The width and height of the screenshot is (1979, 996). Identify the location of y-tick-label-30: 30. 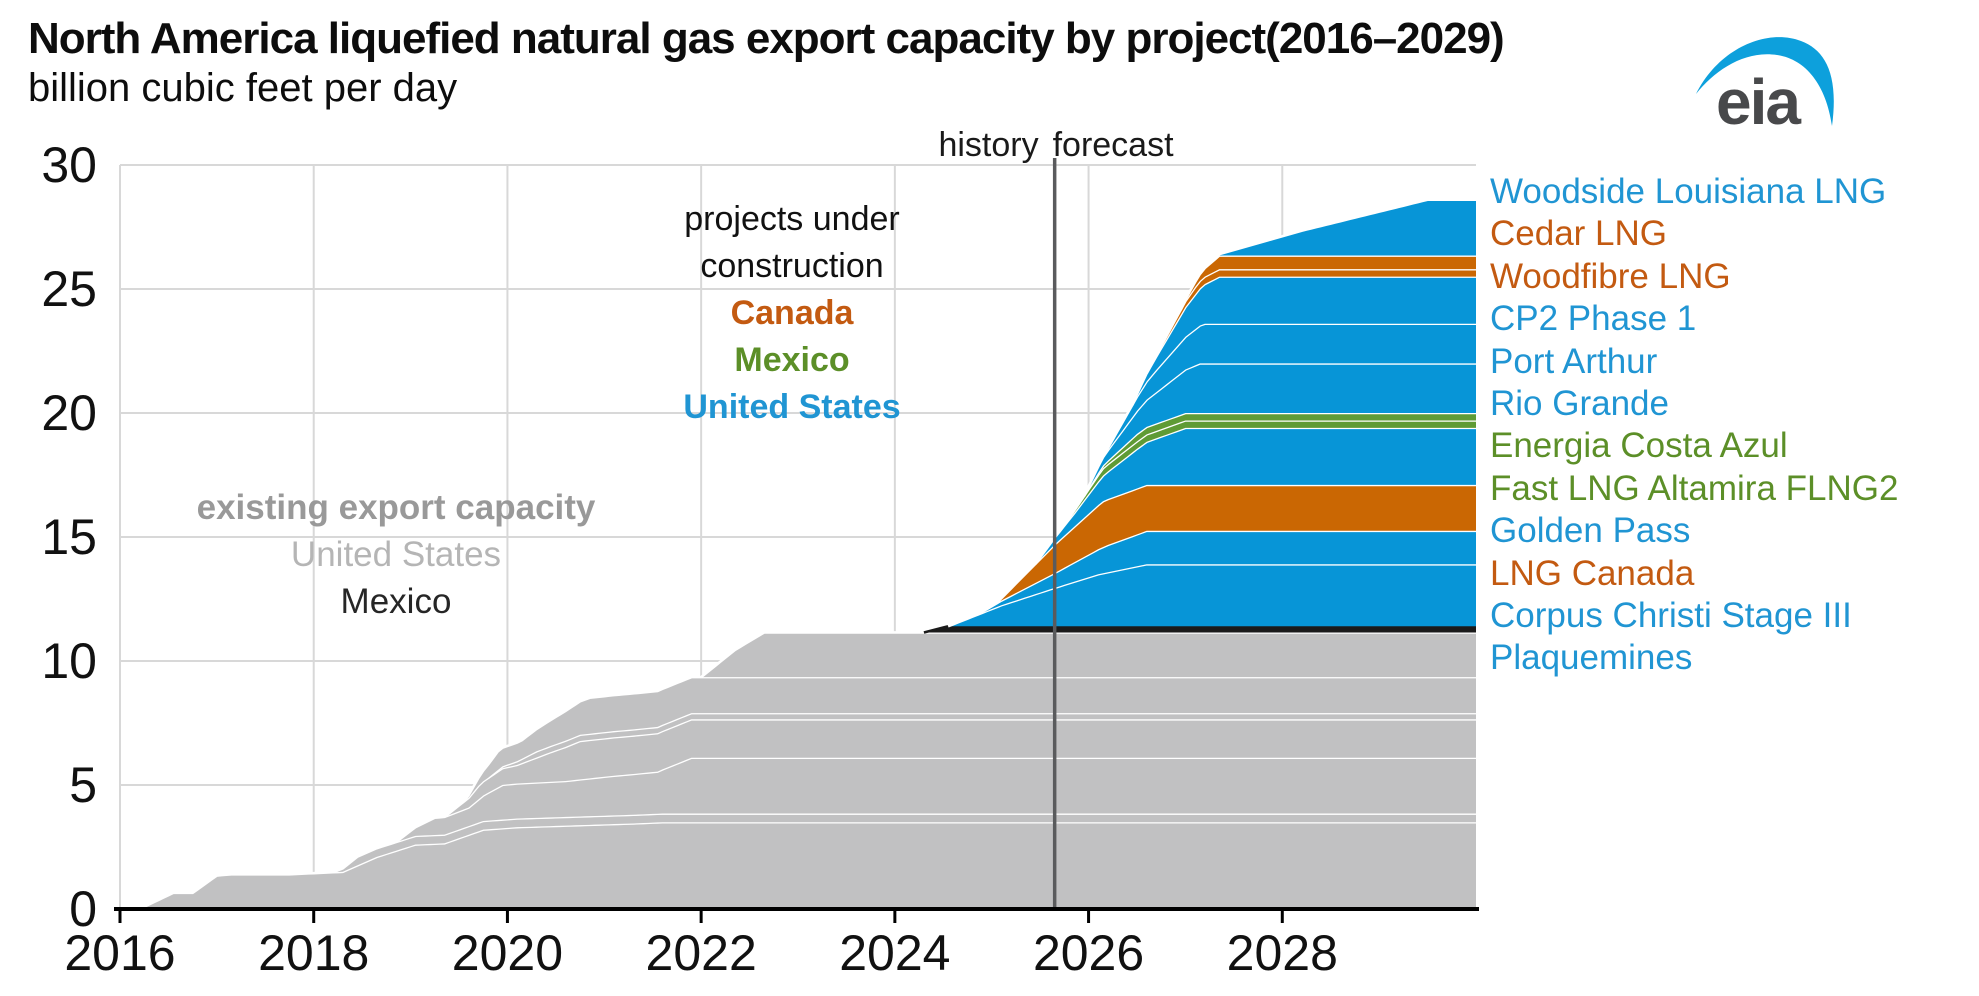
(69, 165).